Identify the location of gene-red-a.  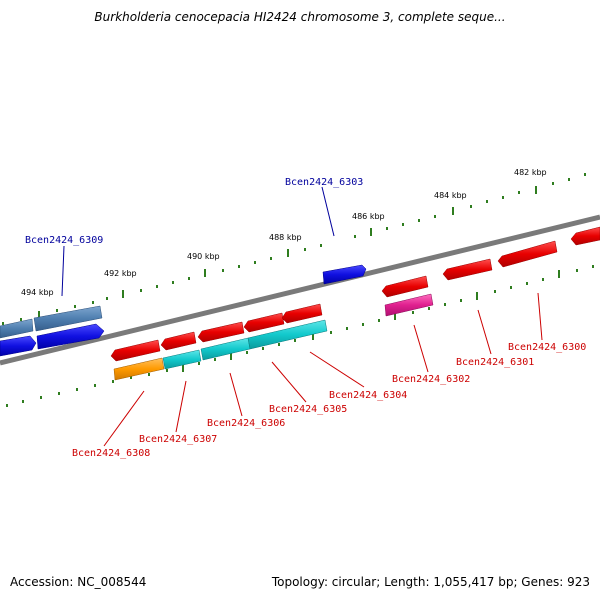
(135, 350).